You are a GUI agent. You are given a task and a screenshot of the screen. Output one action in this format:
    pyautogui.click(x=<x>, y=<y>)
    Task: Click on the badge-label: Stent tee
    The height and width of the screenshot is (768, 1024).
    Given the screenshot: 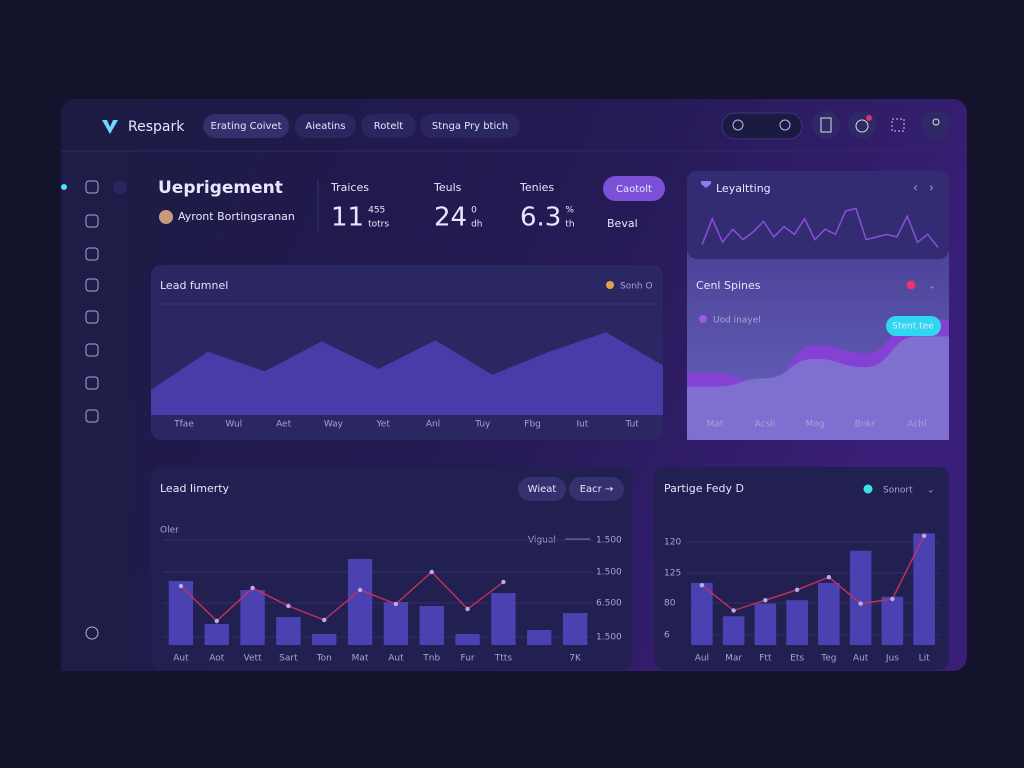 What is the action you would take?
    pyautogui.click(x=913, y=327)
    